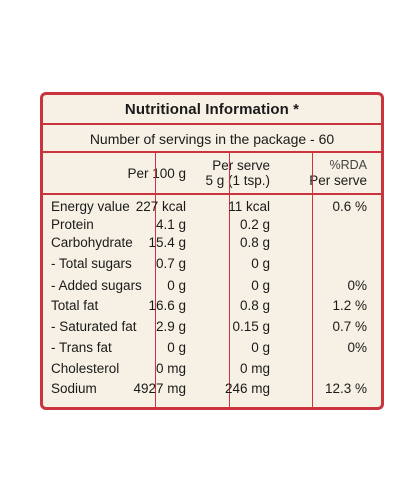 The image size is (416, 499). What do you see at coordinates (167, 305) in the screenshot?
I see `value-per-100g: 16.6 g` at bounding box center [167, 305].